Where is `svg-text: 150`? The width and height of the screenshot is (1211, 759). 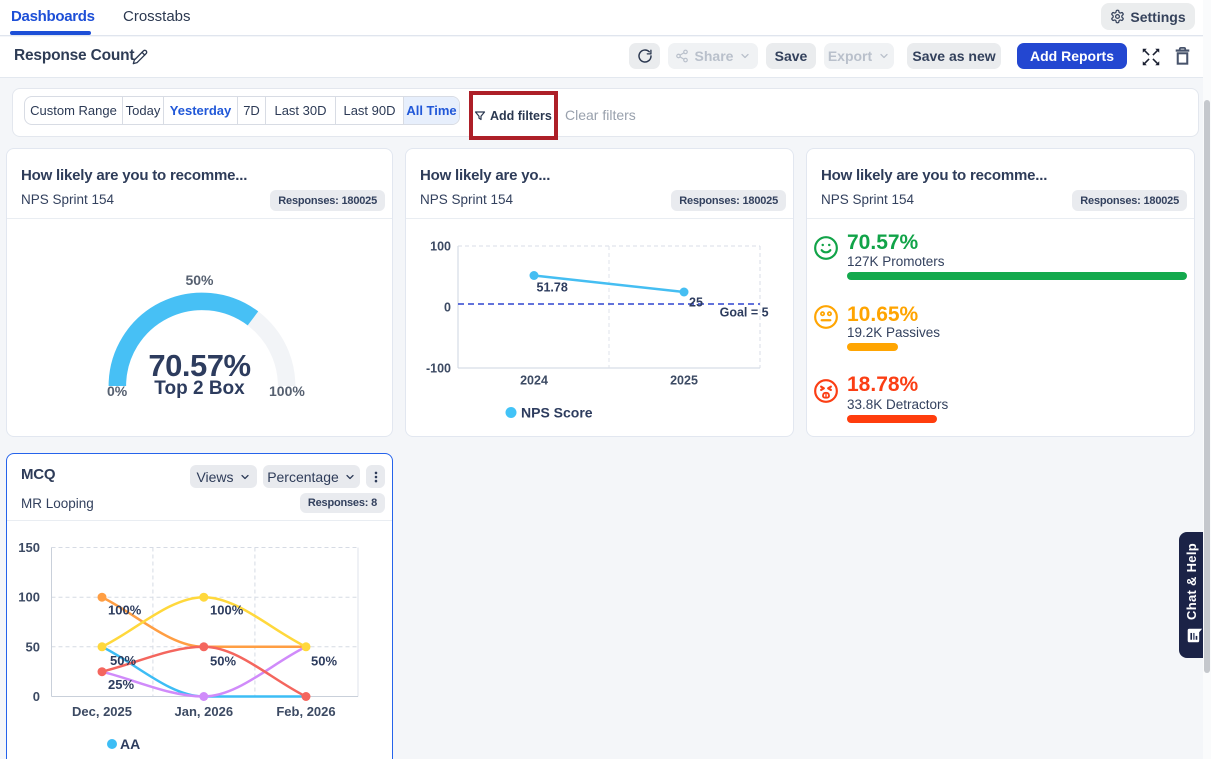
svg-text: 150 is located at coordinates (29, 547).